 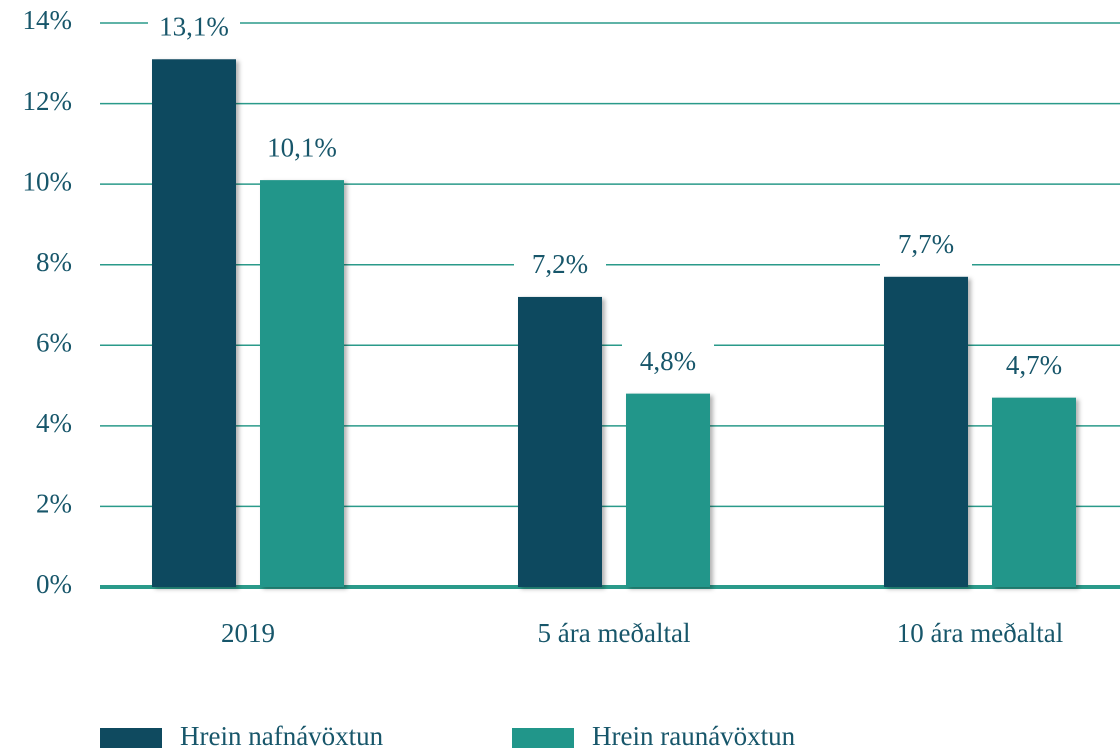 What do you see at coordinates (614, 633) in the screenshot?
I see `x-tick-label: 5 ára meðaltal` at bounding box center [614, 633].